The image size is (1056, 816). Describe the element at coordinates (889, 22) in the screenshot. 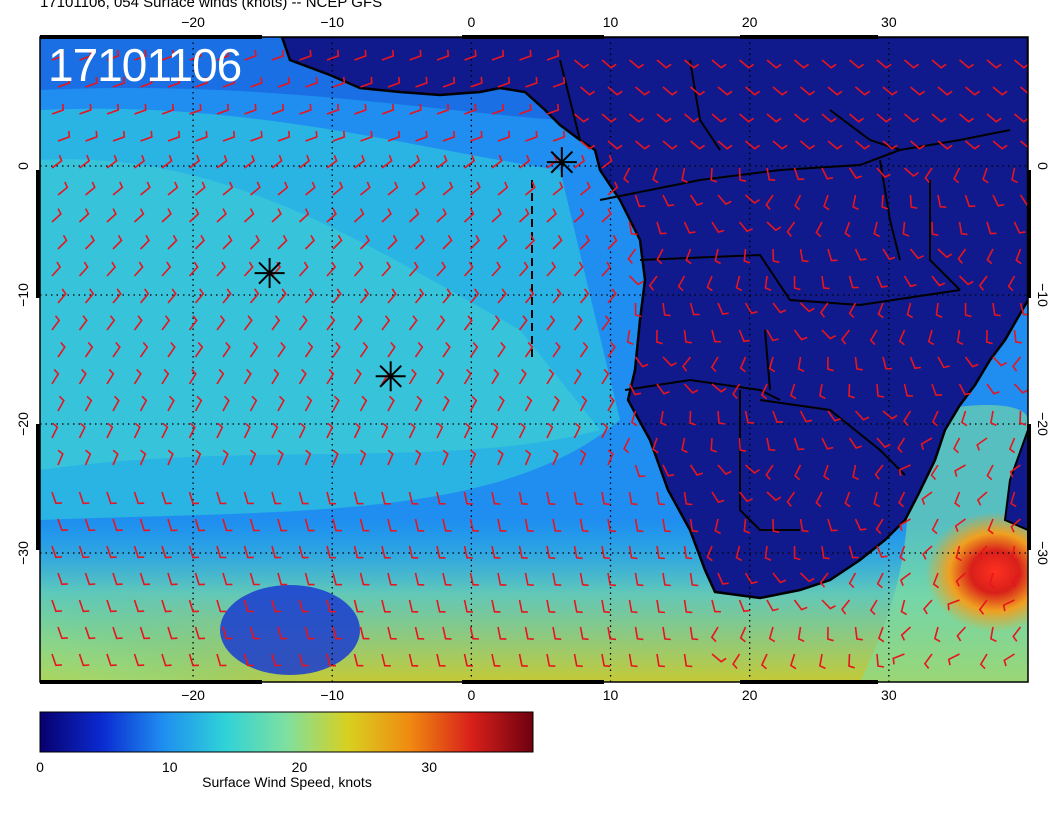

I see `lon-tick-label: 30` at that location.